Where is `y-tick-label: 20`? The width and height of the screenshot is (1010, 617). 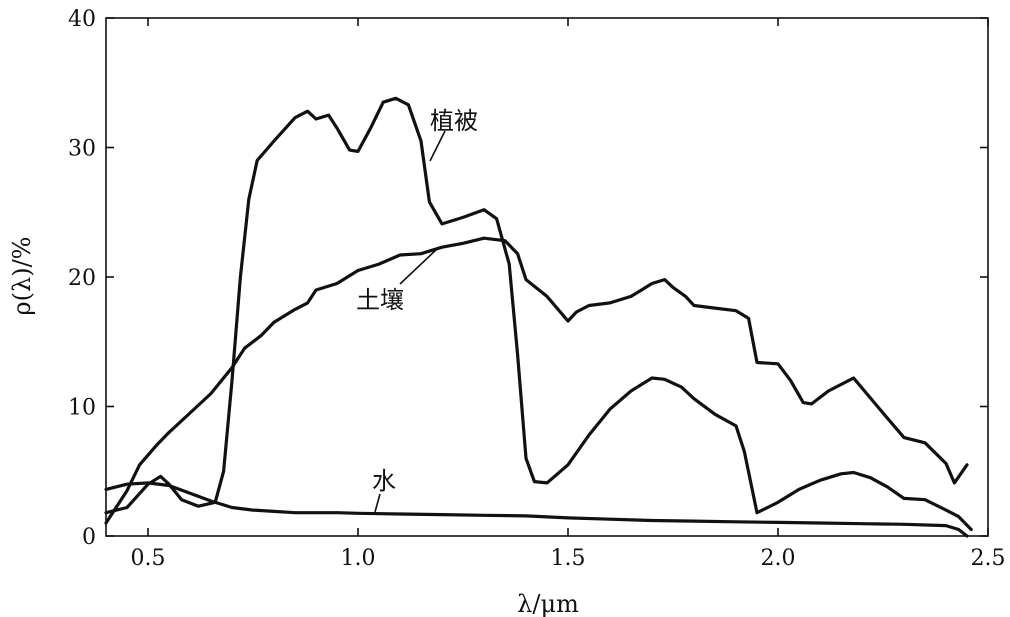 y-tick-label: 20 is located at coordinates (82, 278).